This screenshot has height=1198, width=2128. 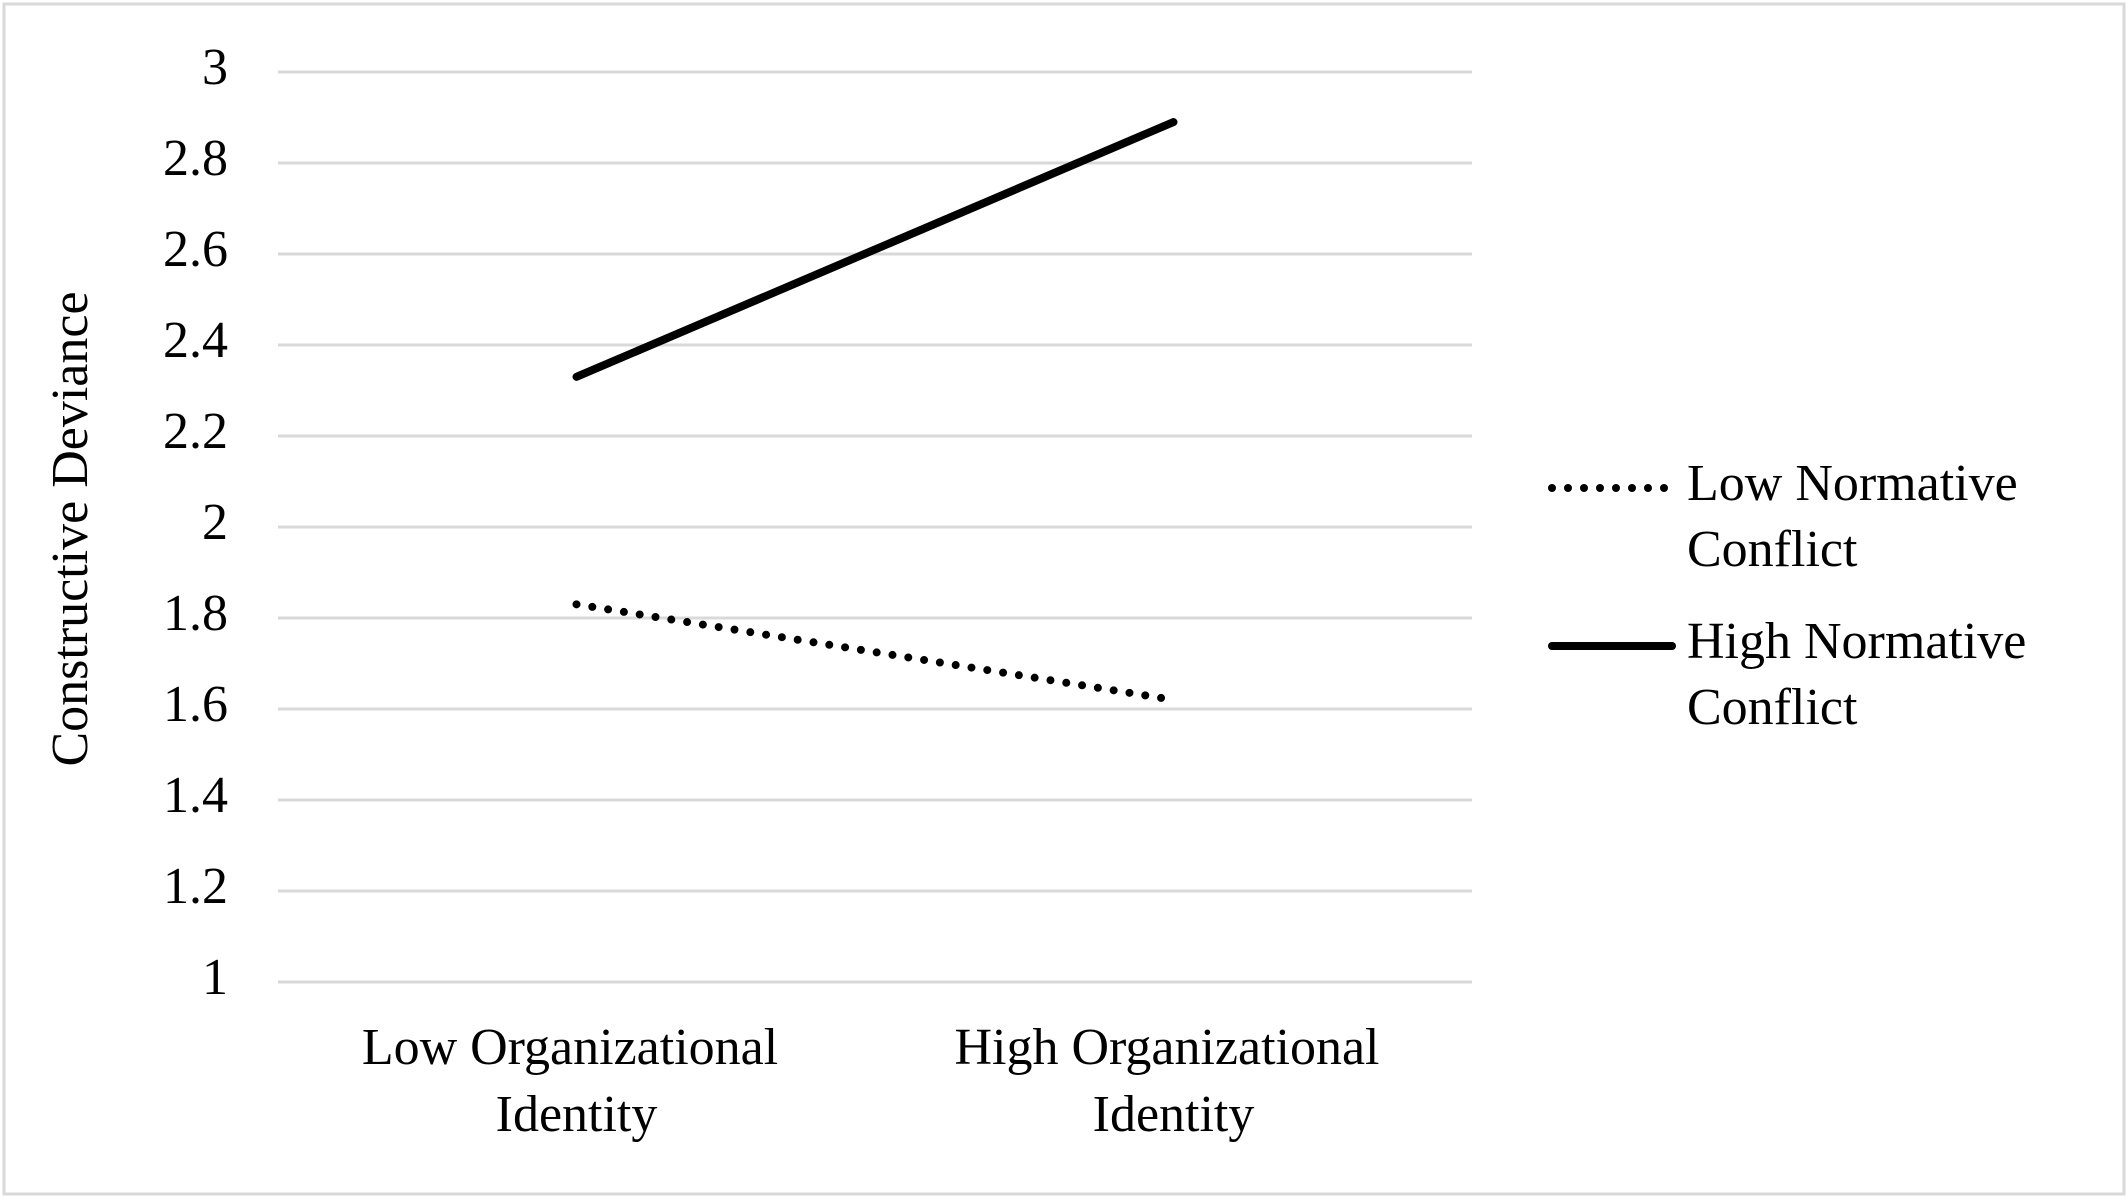 I want to click on y-tick-label: 1.8, so click(x=195, y=613).